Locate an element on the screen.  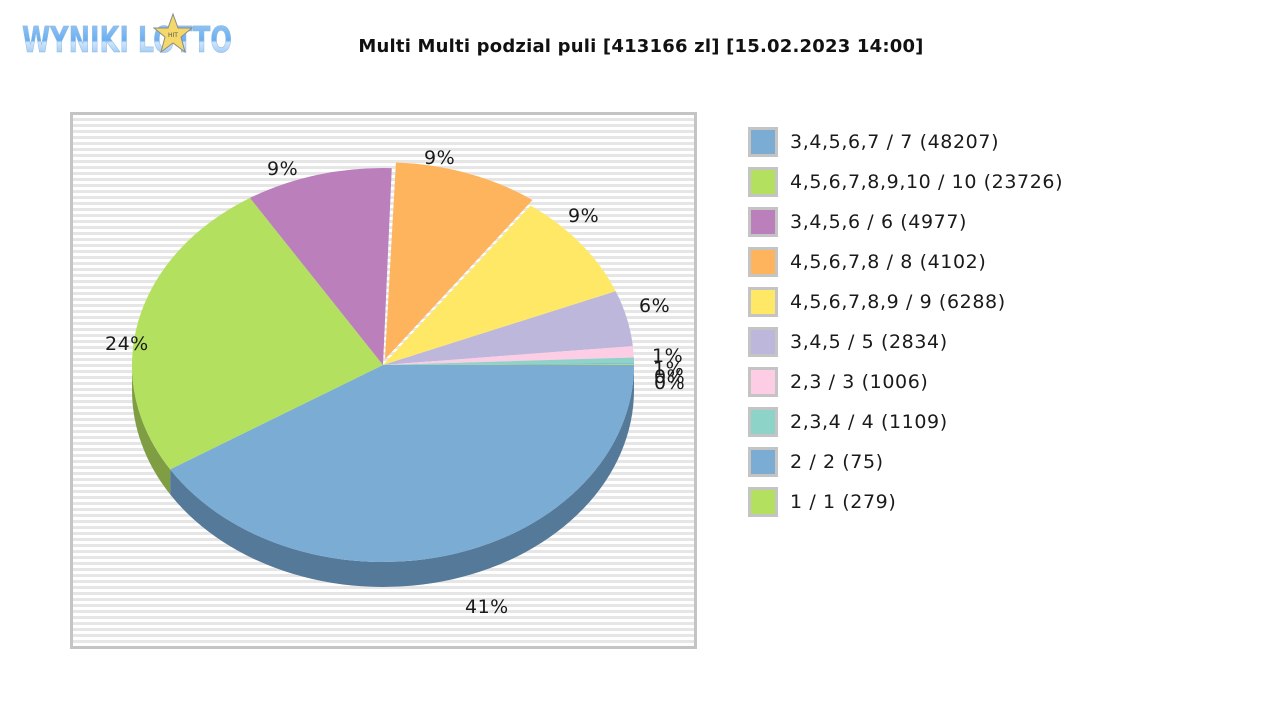
legend-label: 4,5,6,7,8,9,10 / 10 (23726) is located at coordinates (927, 182).